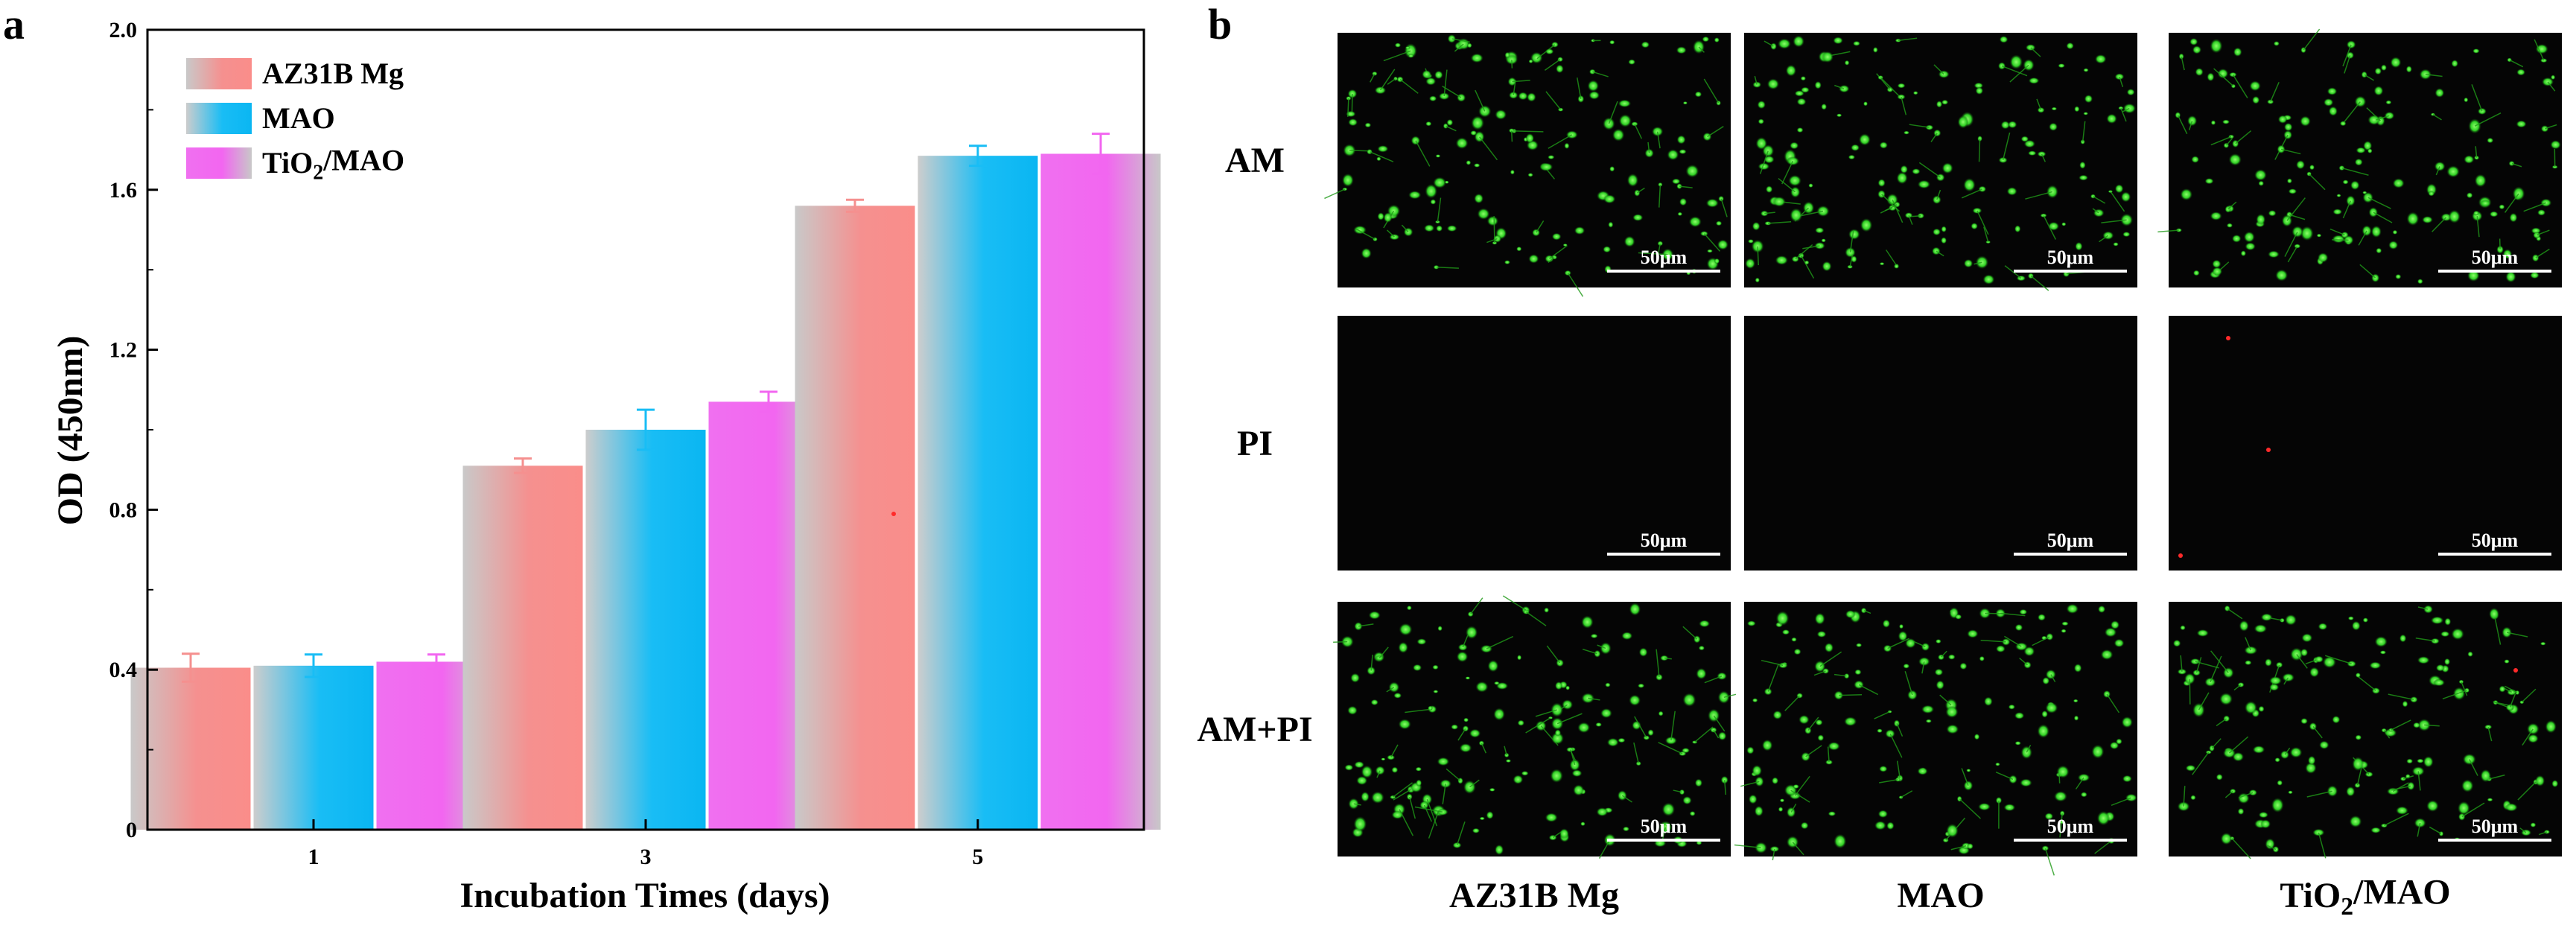 The width and height of the screenshot is (2576, 928). Describe the element at coordinates (1311, 443) in the screenshot. I see `micrograph-1-0: 50μm` at that location.